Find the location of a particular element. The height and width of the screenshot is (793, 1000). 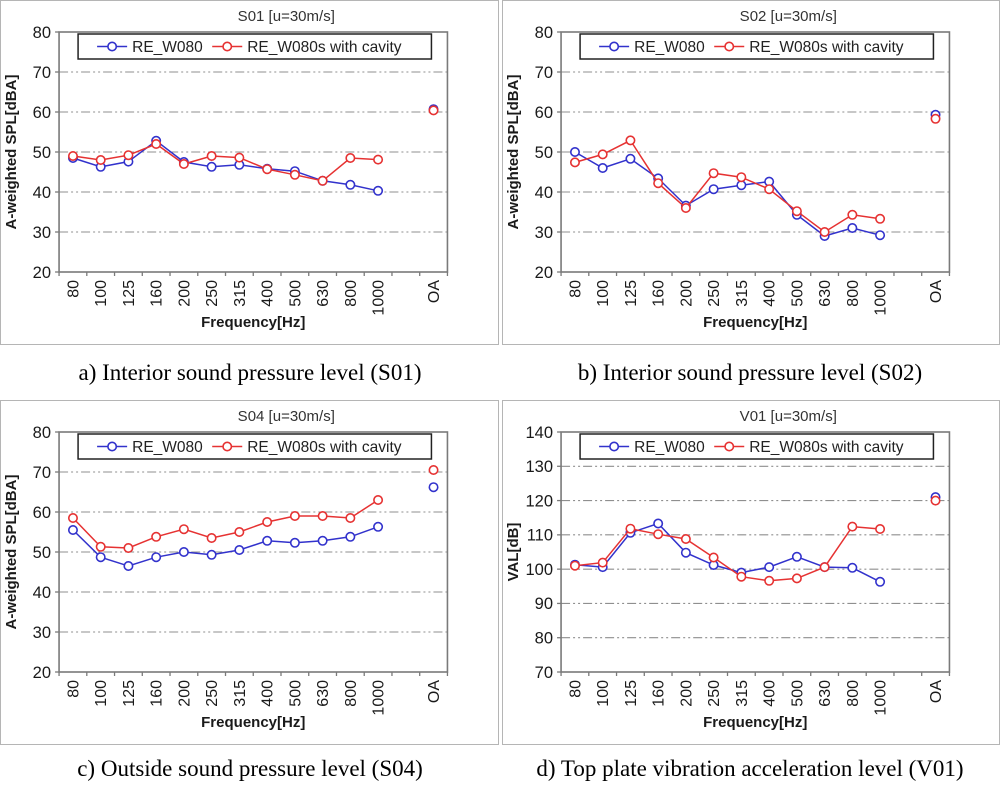

svg-text: 30 is located at coordinates (42, 233).